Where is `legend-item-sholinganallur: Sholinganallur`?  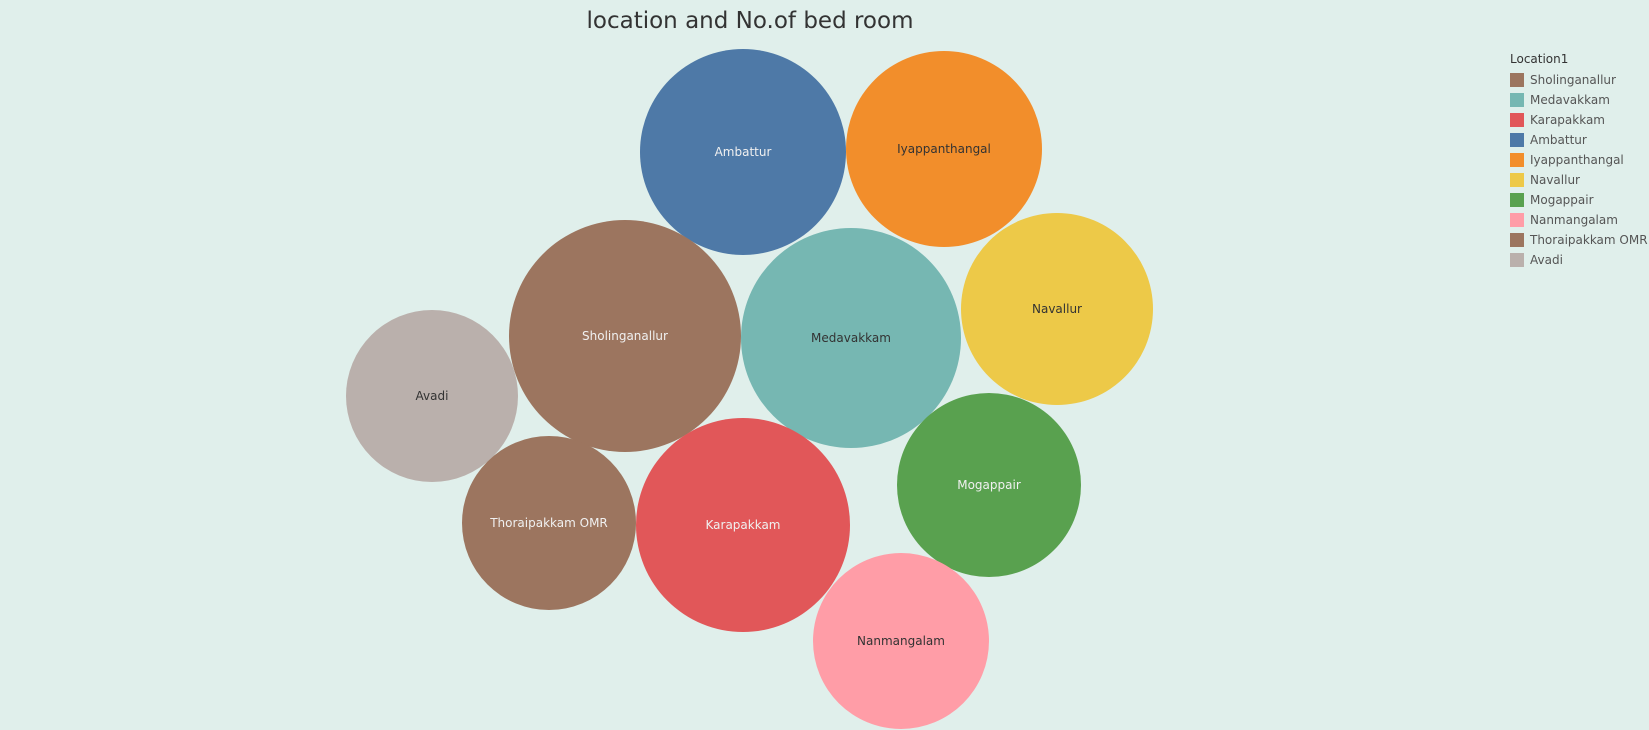
legend-item-sholinganallur: Sholinganallur is located at coordinates (1577, 80).